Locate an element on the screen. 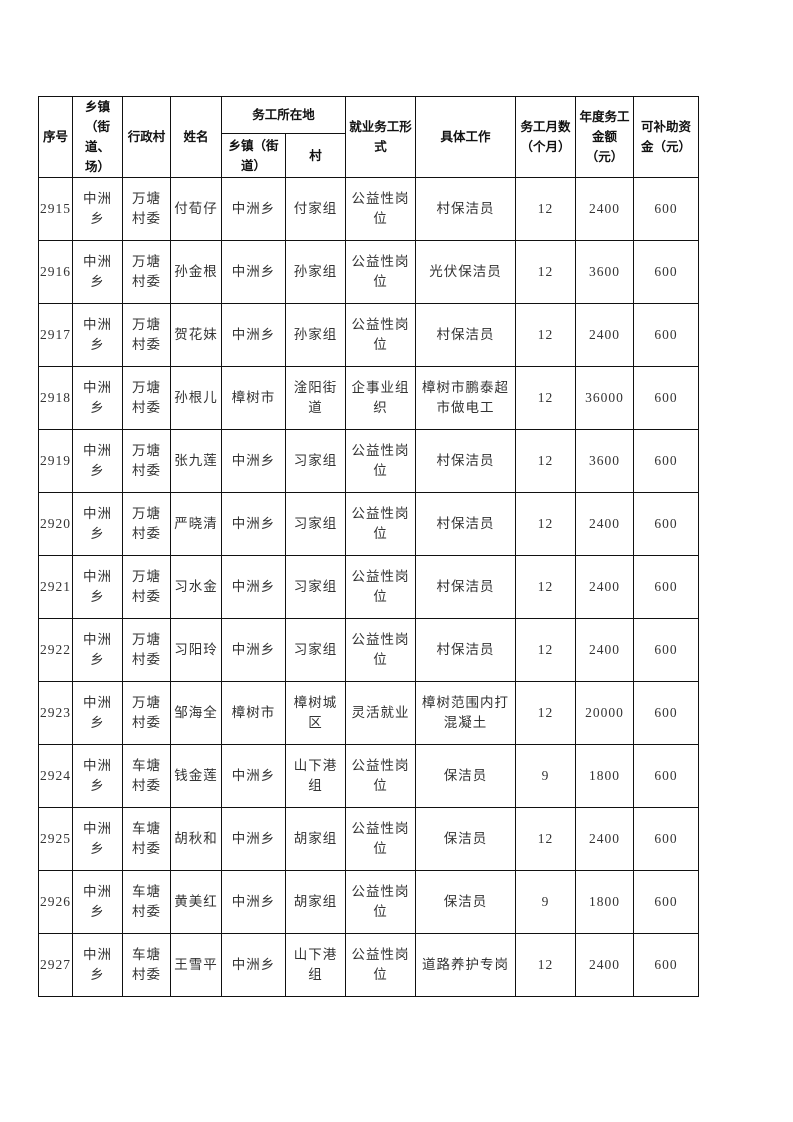 Image resolution: width=793 pixels, height=1122 pixels. cell-work-village: 山下港组 is located at coordinates (315, 965).